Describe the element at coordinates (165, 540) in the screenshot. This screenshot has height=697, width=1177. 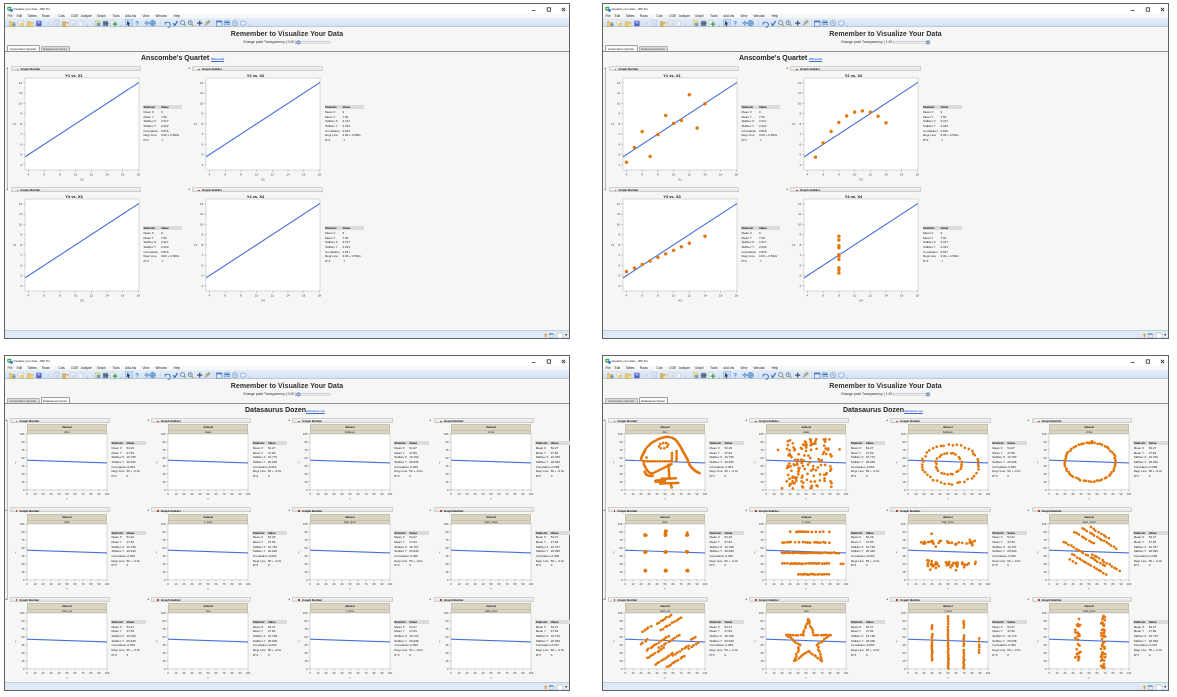
I see `svg-text: 75` at that location.